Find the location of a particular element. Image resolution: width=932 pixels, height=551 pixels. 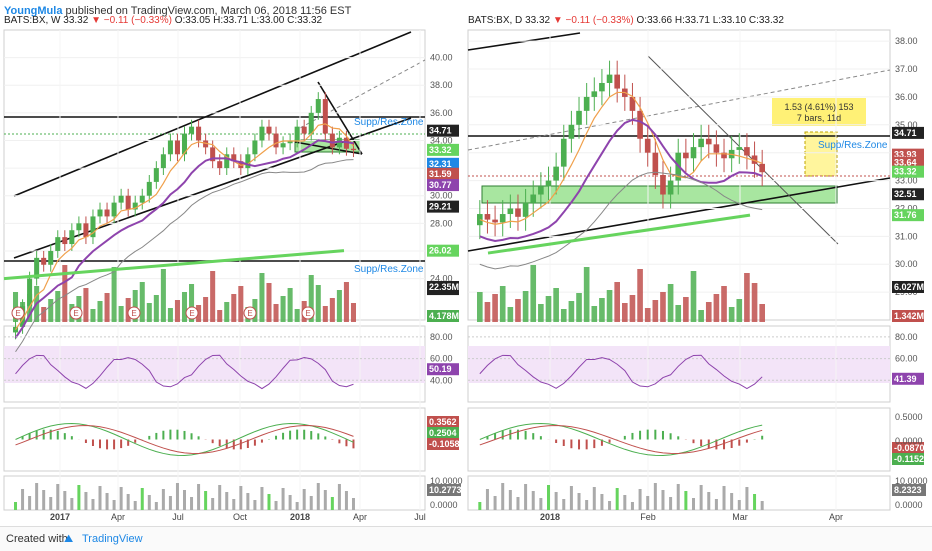

osc-tick-label: 10.0000 is located at coordinates (446, 481).